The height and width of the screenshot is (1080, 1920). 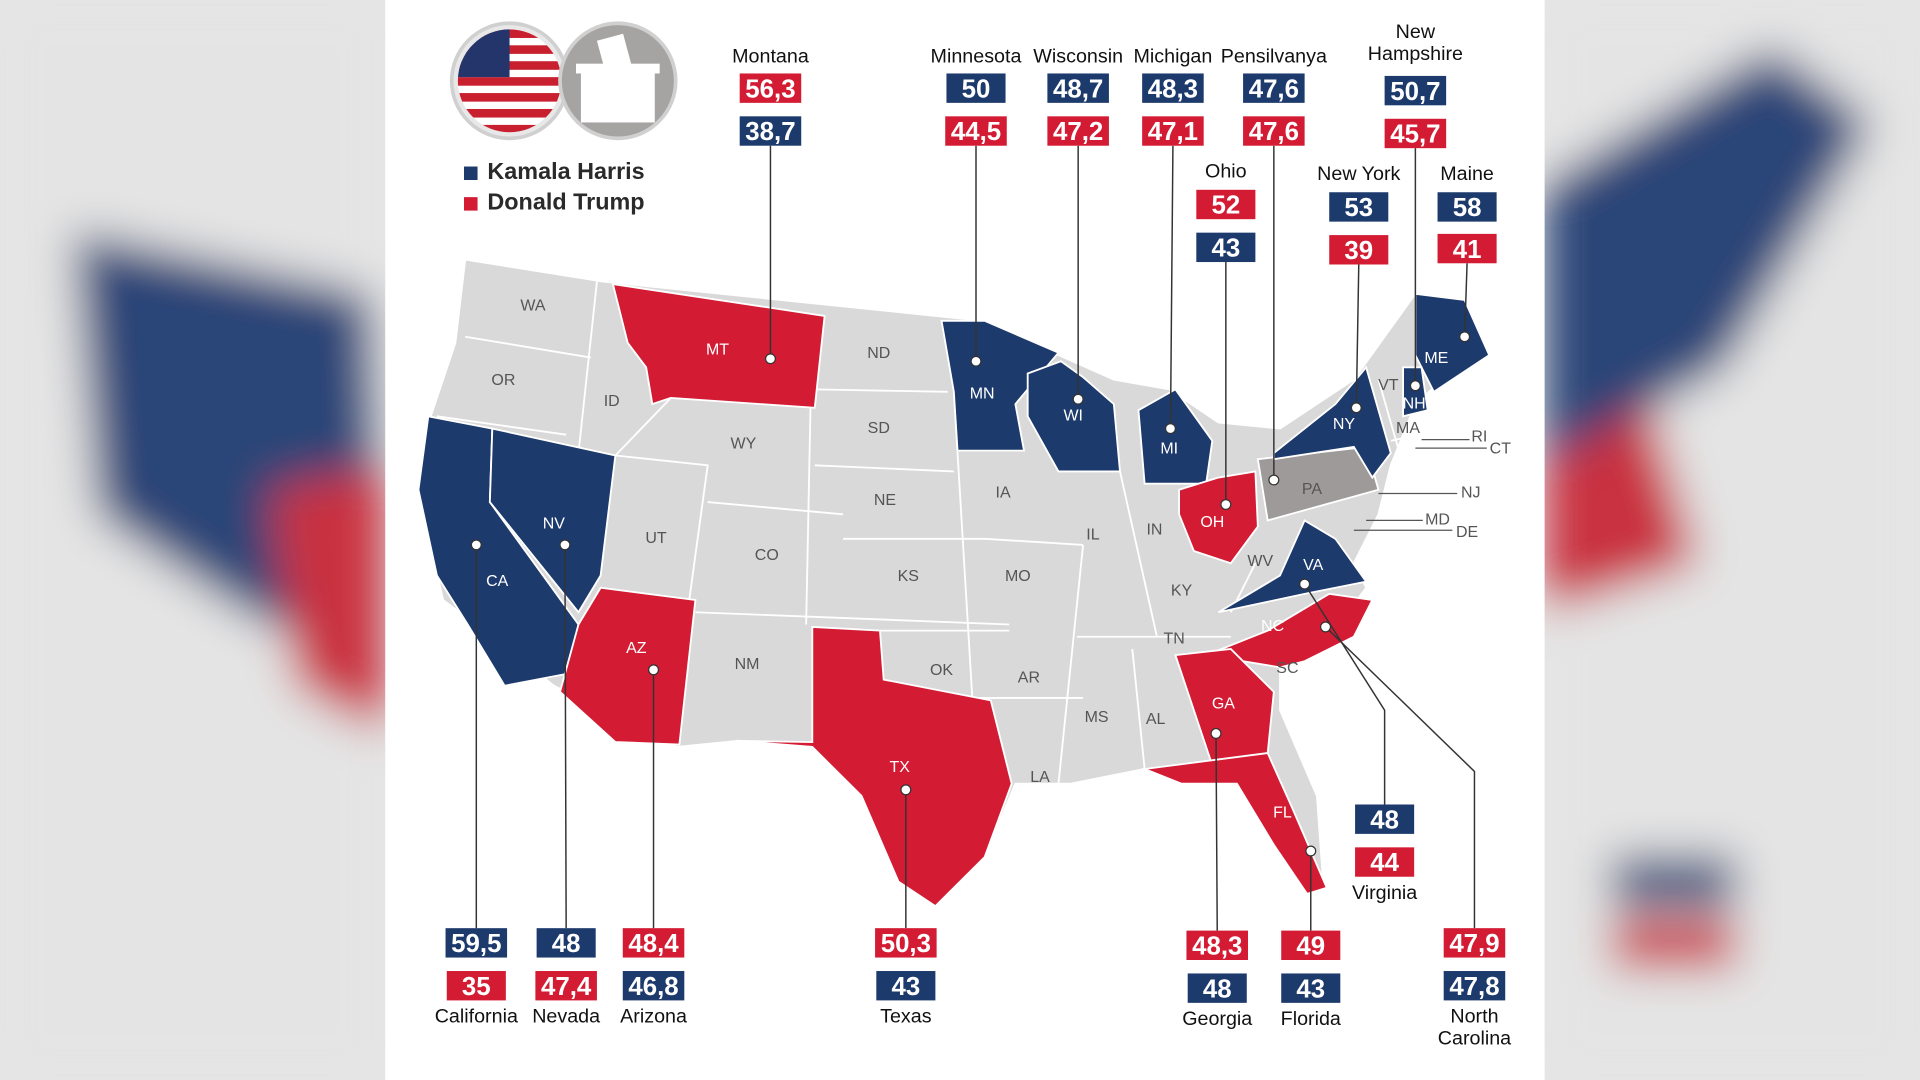 What do you see at coordinates (1156, 719) in the screenshot?
I see `state-label: AL` at bounding box center [1156, 719].